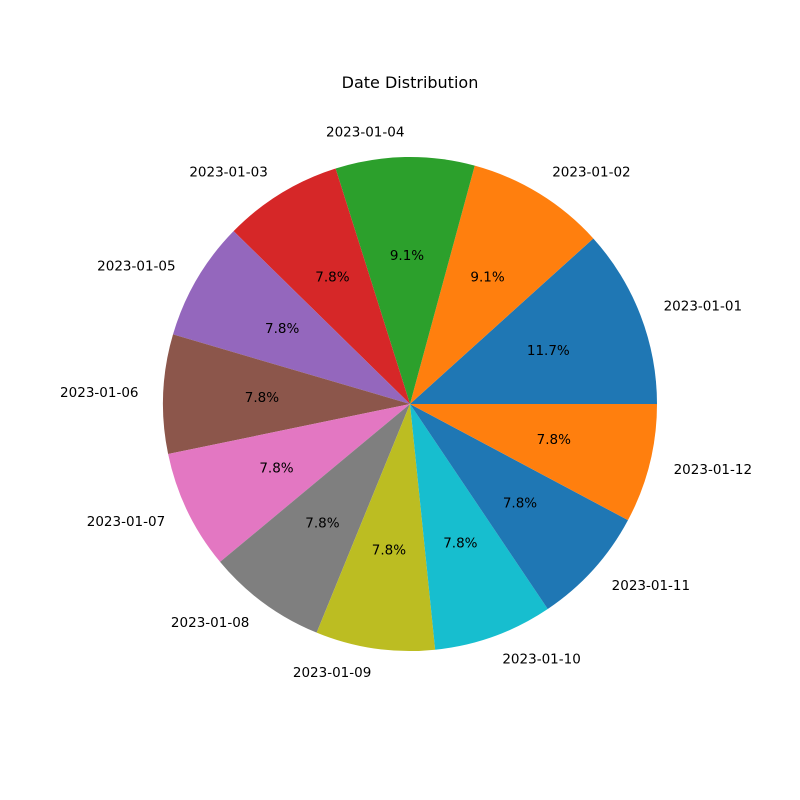  What do you see at coordinates (410, 82) in the screenshot?
I see `chart-title: Date Distribution` at bounding box center [410, 82].